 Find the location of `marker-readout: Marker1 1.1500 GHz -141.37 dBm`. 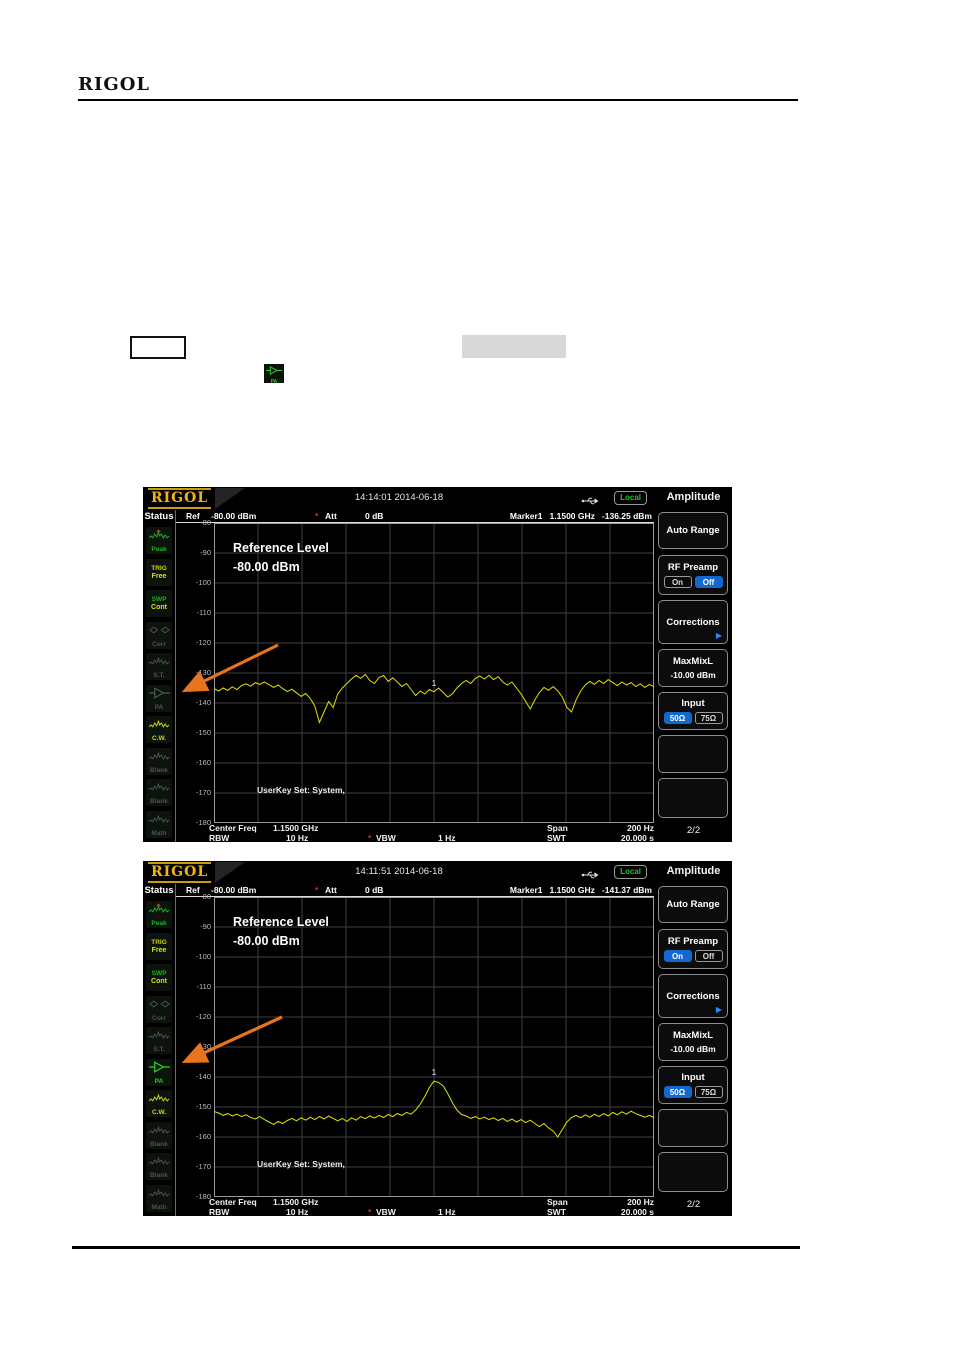

marker-readout: Marker1 1.1500 GHz -141.37 dBm is located at coordinates (581, 890).